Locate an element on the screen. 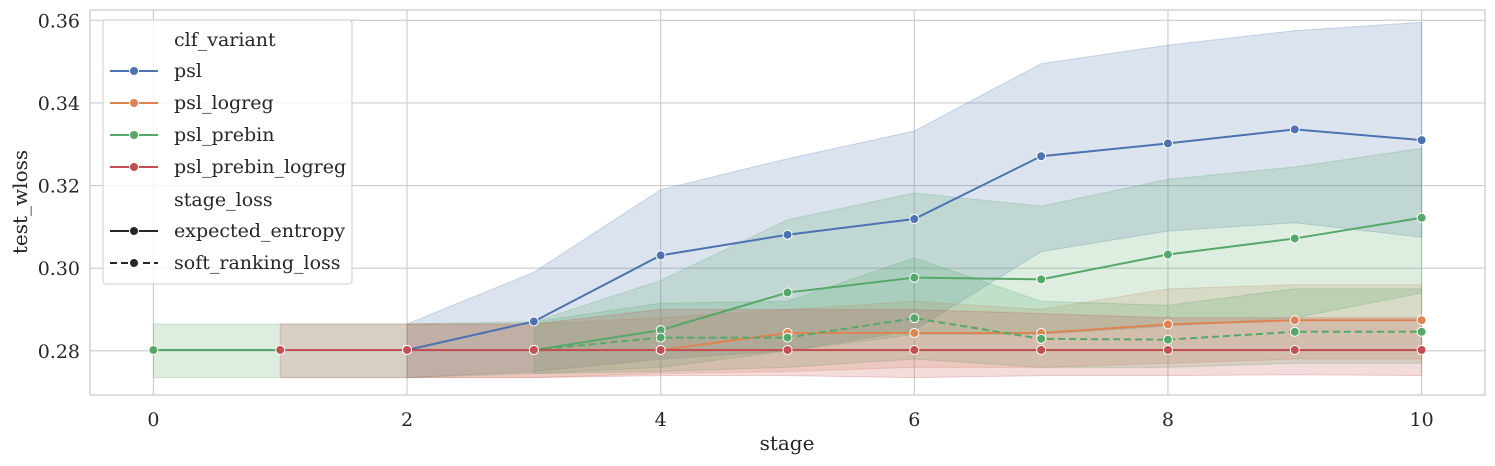 Image resolution: width=1495 pixels, height=466 pixels. y-tick-label: 0.28 is located at coordinates (59, 352).